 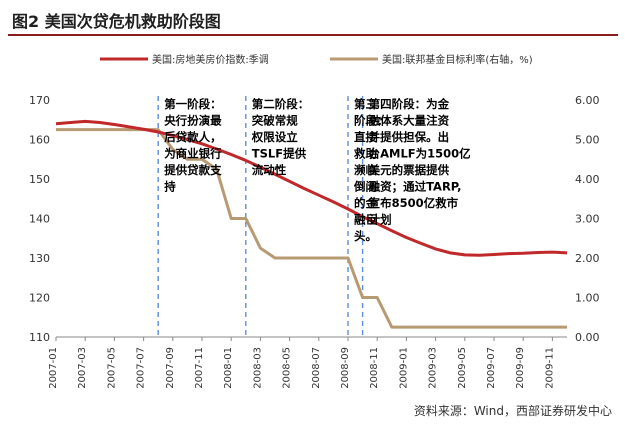 What do you see at coordinates (409, 121) in the screenshot?
I see `annotation-line: 融体系大量注资` at bounding box center [409, 121].